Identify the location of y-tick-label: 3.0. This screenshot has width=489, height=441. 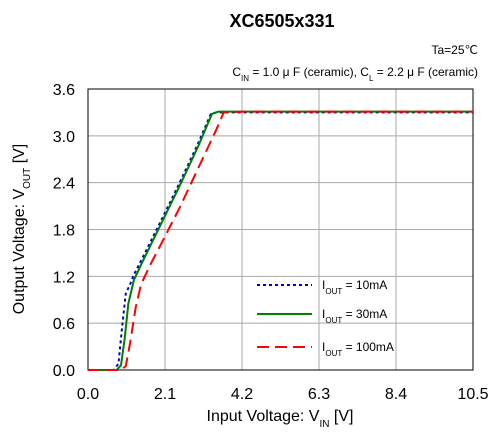
(64, 137).